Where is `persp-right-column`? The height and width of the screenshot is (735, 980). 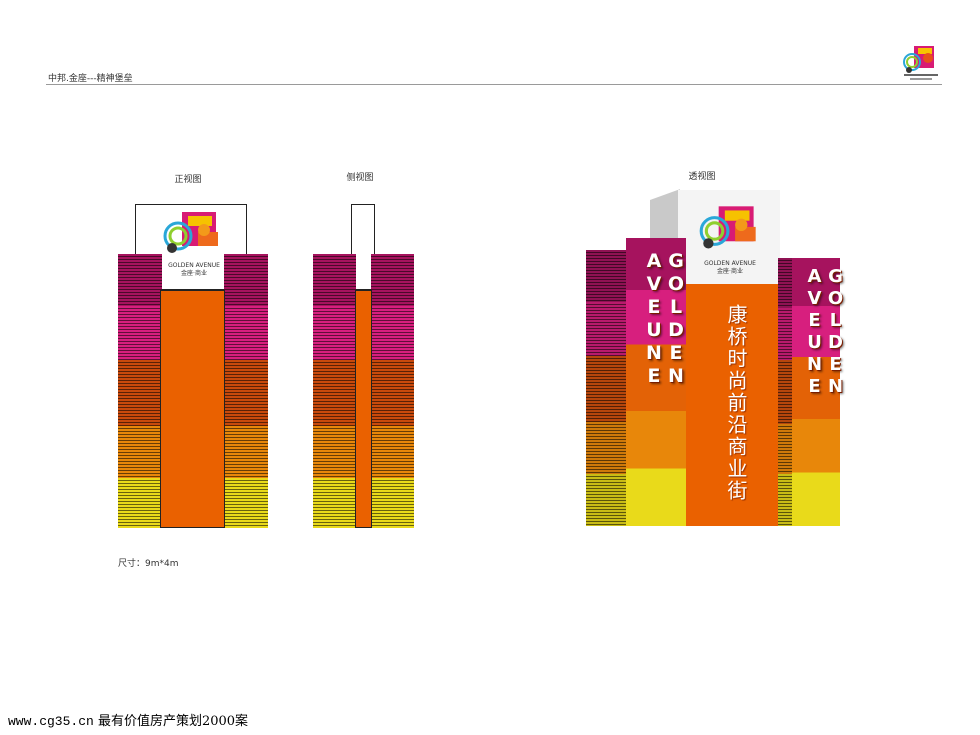 persp-right-column is located at coordinates (816, 392).